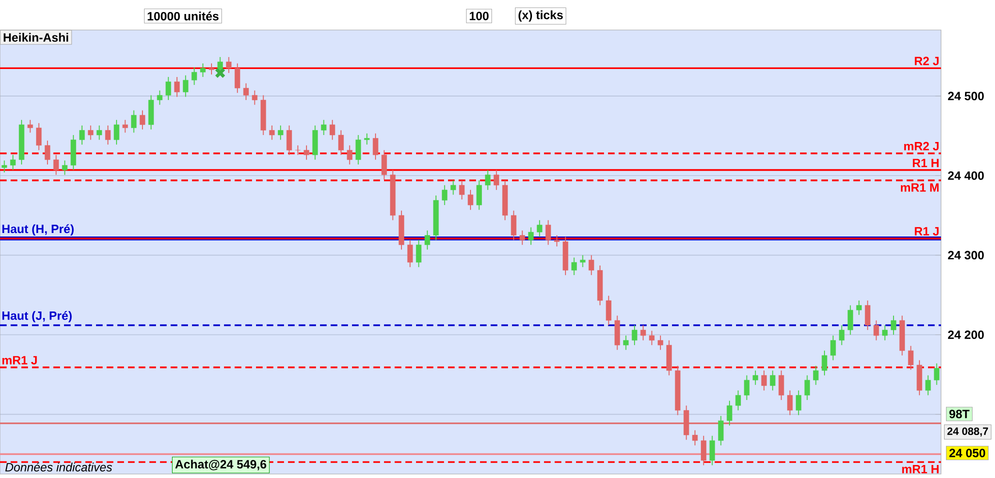  I want to click on y-tick-label: 24 300, so click(966, 255).